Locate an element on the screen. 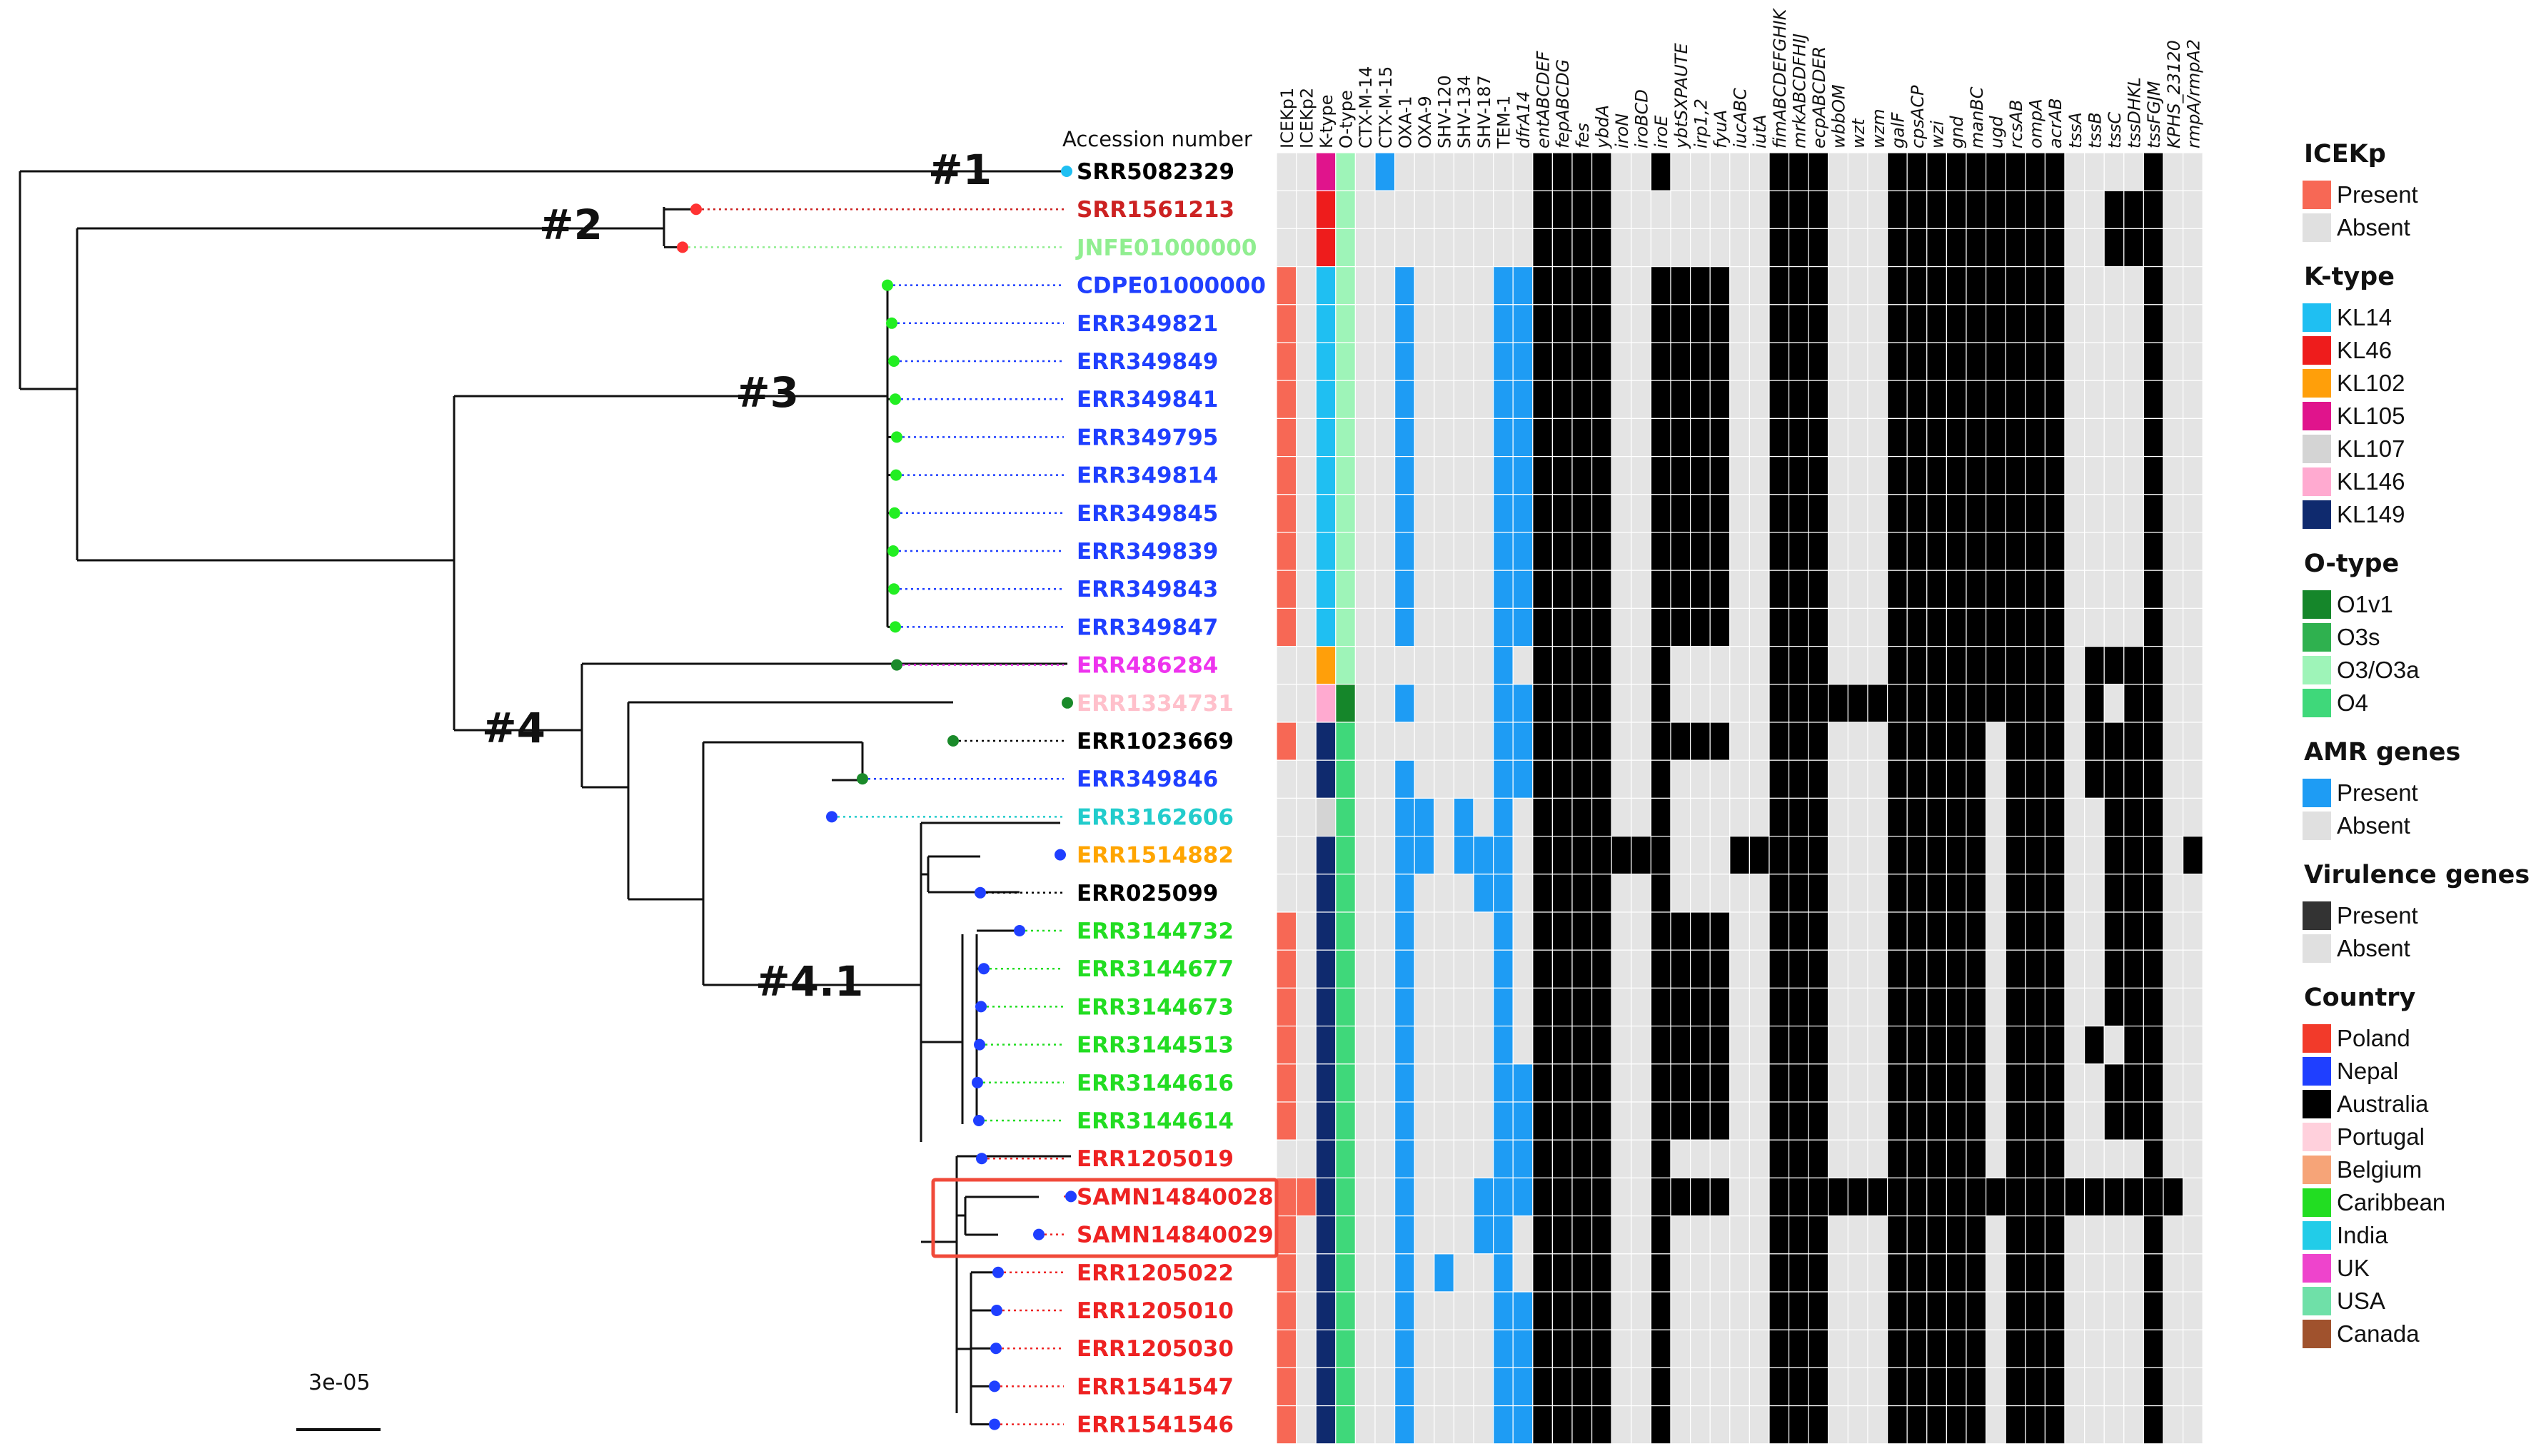  legend-label: Absent is located at coordinates (2373, 825).